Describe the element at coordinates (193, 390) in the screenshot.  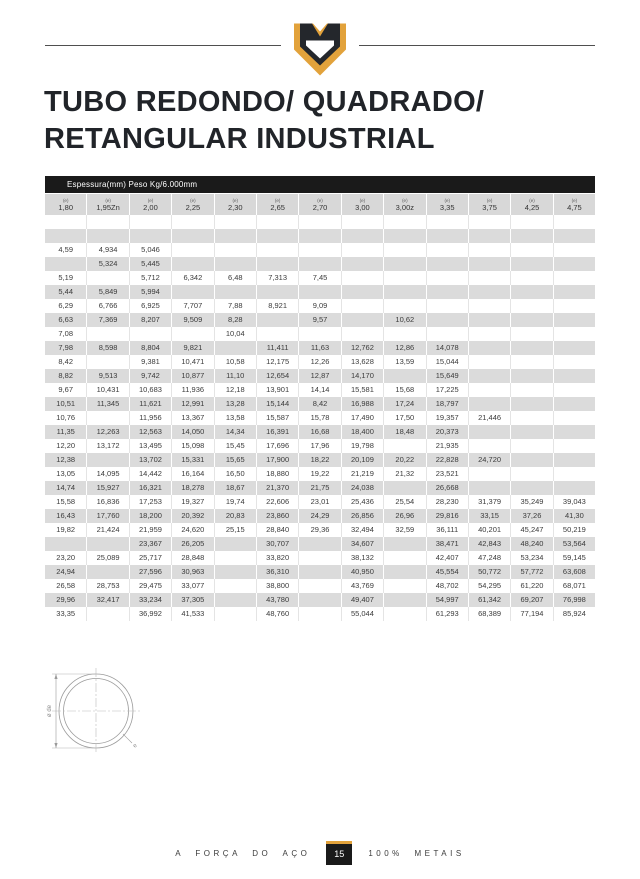
I see `table-cell: 11,936` at that location.